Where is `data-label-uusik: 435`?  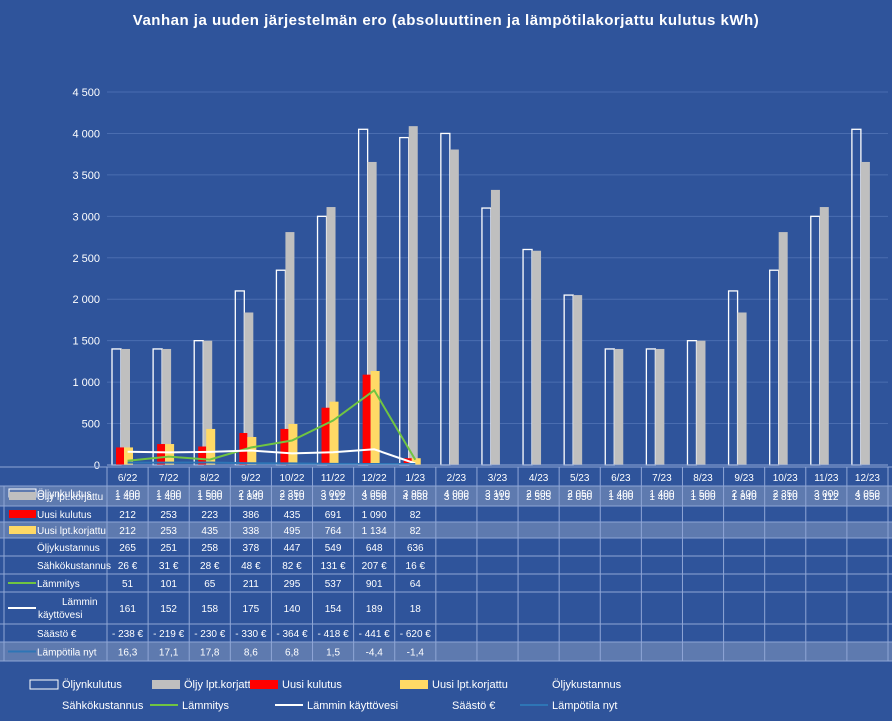
data-label-uusik: 435 is located at coordinates (209, 531).